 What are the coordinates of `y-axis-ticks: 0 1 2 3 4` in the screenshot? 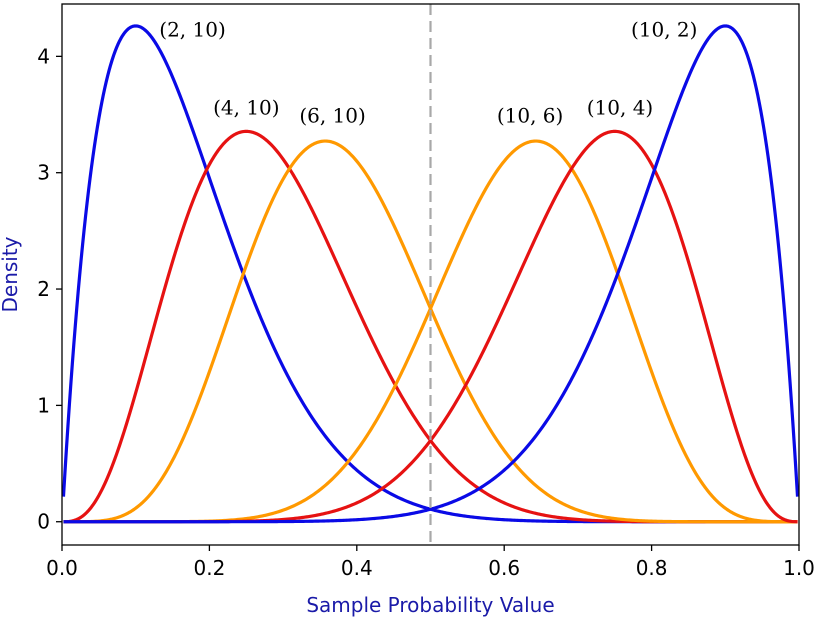 It's located at (49, 289).